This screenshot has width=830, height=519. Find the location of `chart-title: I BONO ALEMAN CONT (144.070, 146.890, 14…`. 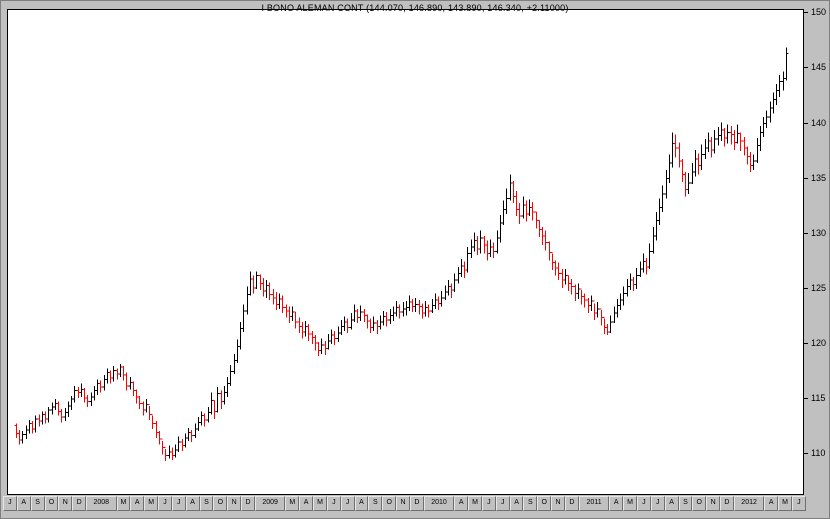

chart-title: I BONO ALEMAN CONT (144.070, 146.890, 14… is located at coordinates (415, 8).